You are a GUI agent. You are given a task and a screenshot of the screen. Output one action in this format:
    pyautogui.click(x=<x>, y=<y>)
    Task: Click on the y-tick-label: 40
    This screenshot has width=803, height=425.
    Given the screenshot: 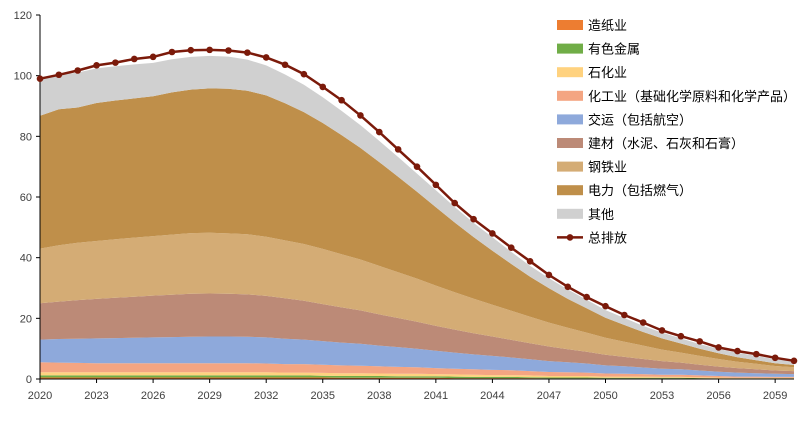 What is the action you would take?
    pyautogui.click(x=26, y=259)
    